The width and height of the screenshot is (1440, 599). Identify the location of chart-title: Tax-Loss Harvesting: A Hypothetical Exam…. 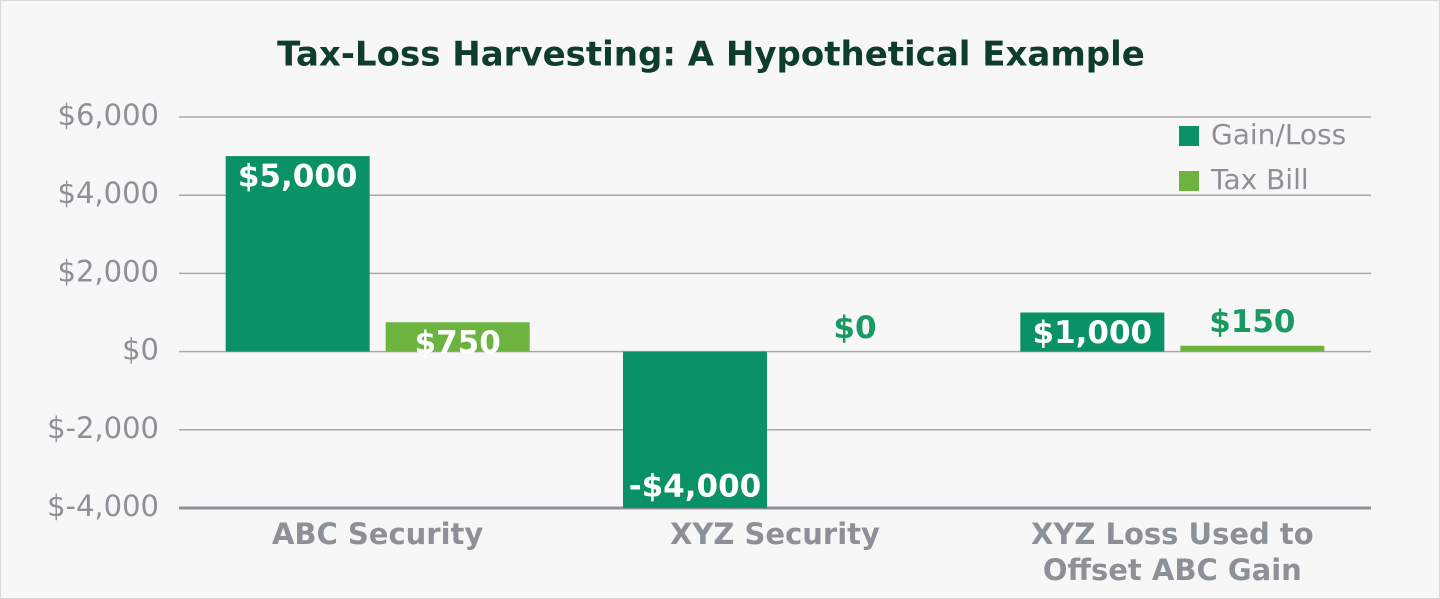
(711, 55).